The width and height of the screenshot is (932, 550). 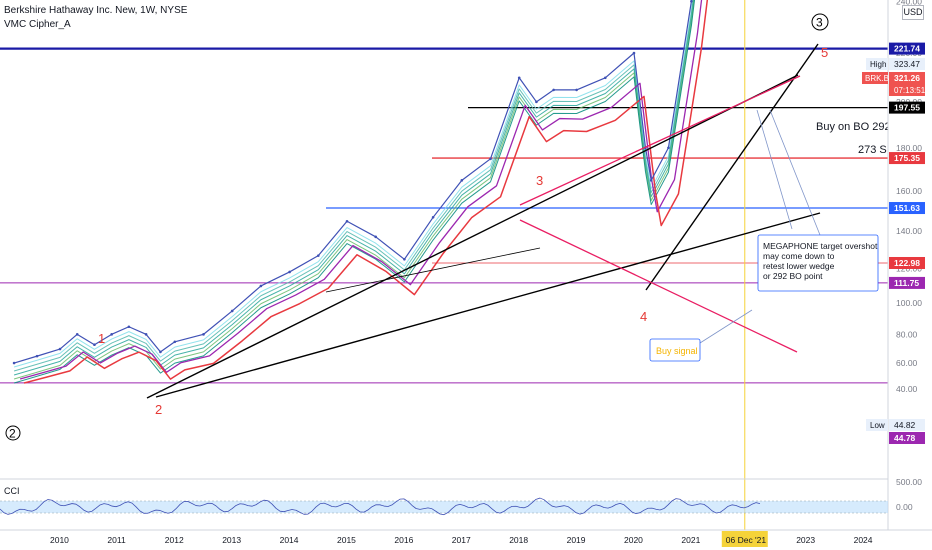 I want to click on x-tick-label-9: 2019, so click(x=576, y=540).